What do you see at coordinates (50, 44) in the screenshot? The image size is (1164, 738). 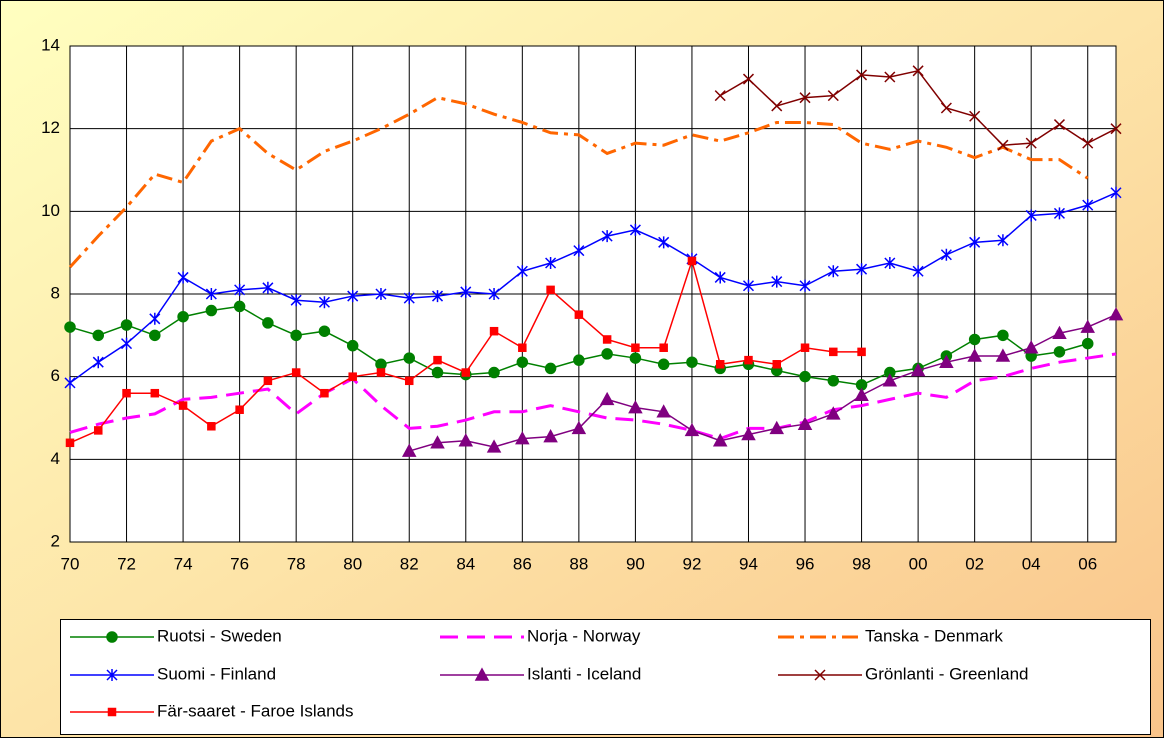 I see `y-tick-label: 14` at bounding box center [50, 44].